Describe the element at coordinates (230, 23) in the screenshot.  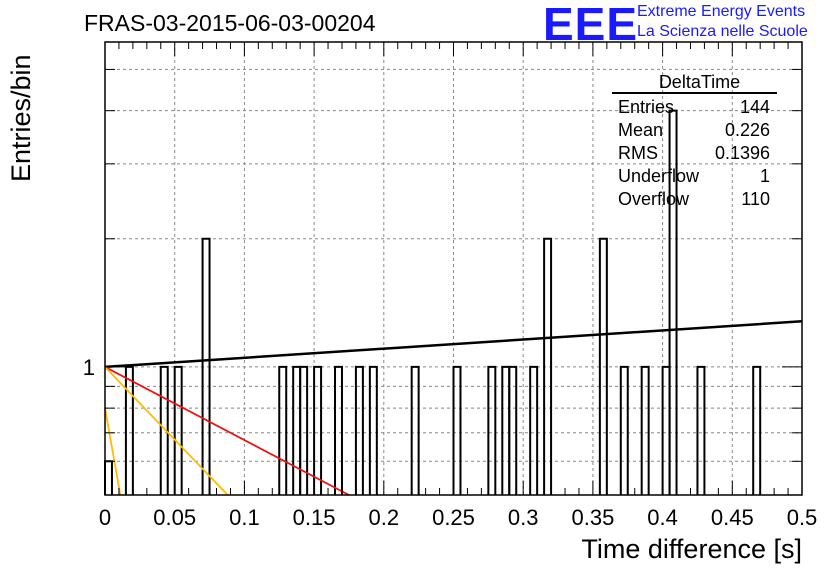
I see `chart-title: FRAS-03-2015-06-03-00204` at that location.